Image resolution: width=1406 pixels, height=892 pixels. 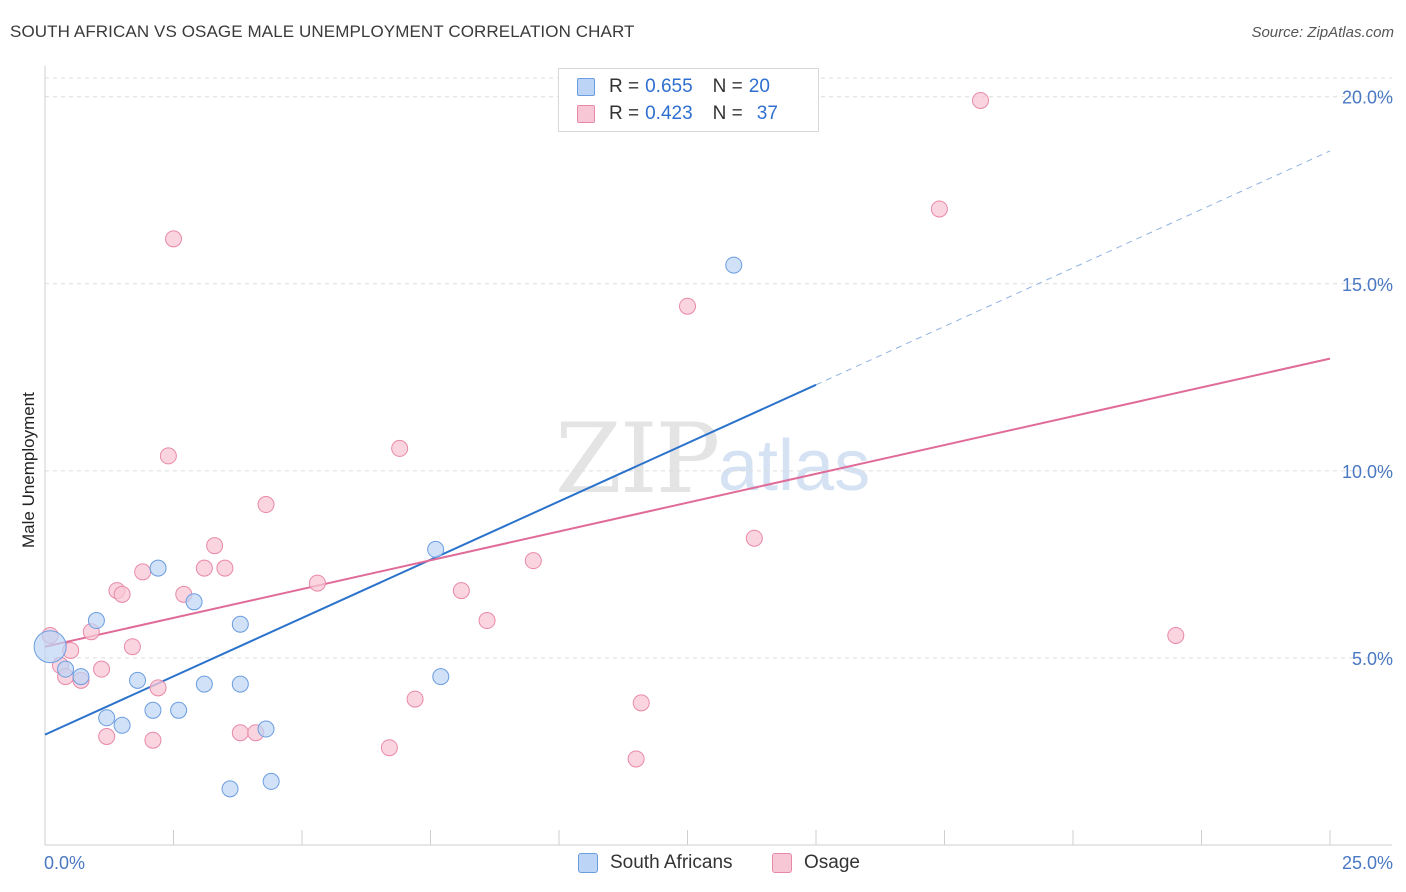 What do you see at coordinates (1367, 472) in the screenshot?
I see `y-tick-label: 10.0%` at bounding box center [1367, 472].